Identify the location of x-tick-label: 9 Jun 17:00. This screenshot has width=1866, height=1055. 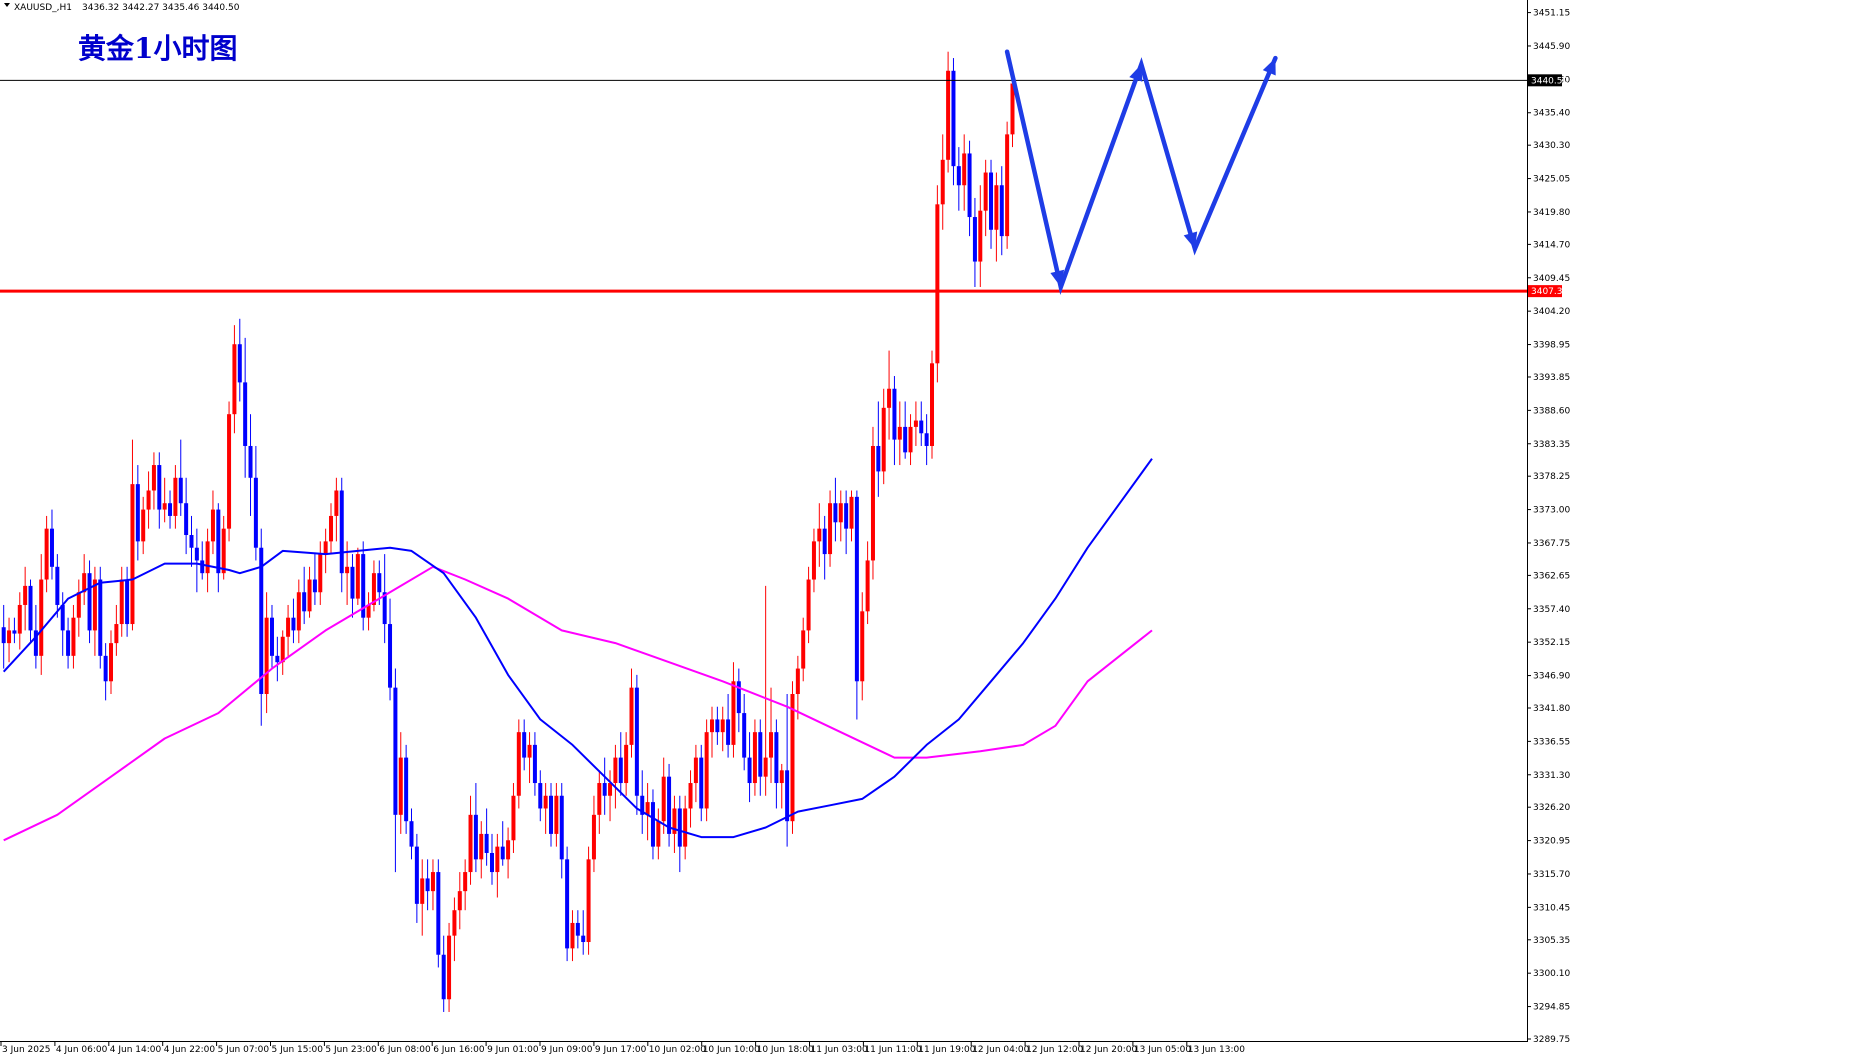
(621, 1050).